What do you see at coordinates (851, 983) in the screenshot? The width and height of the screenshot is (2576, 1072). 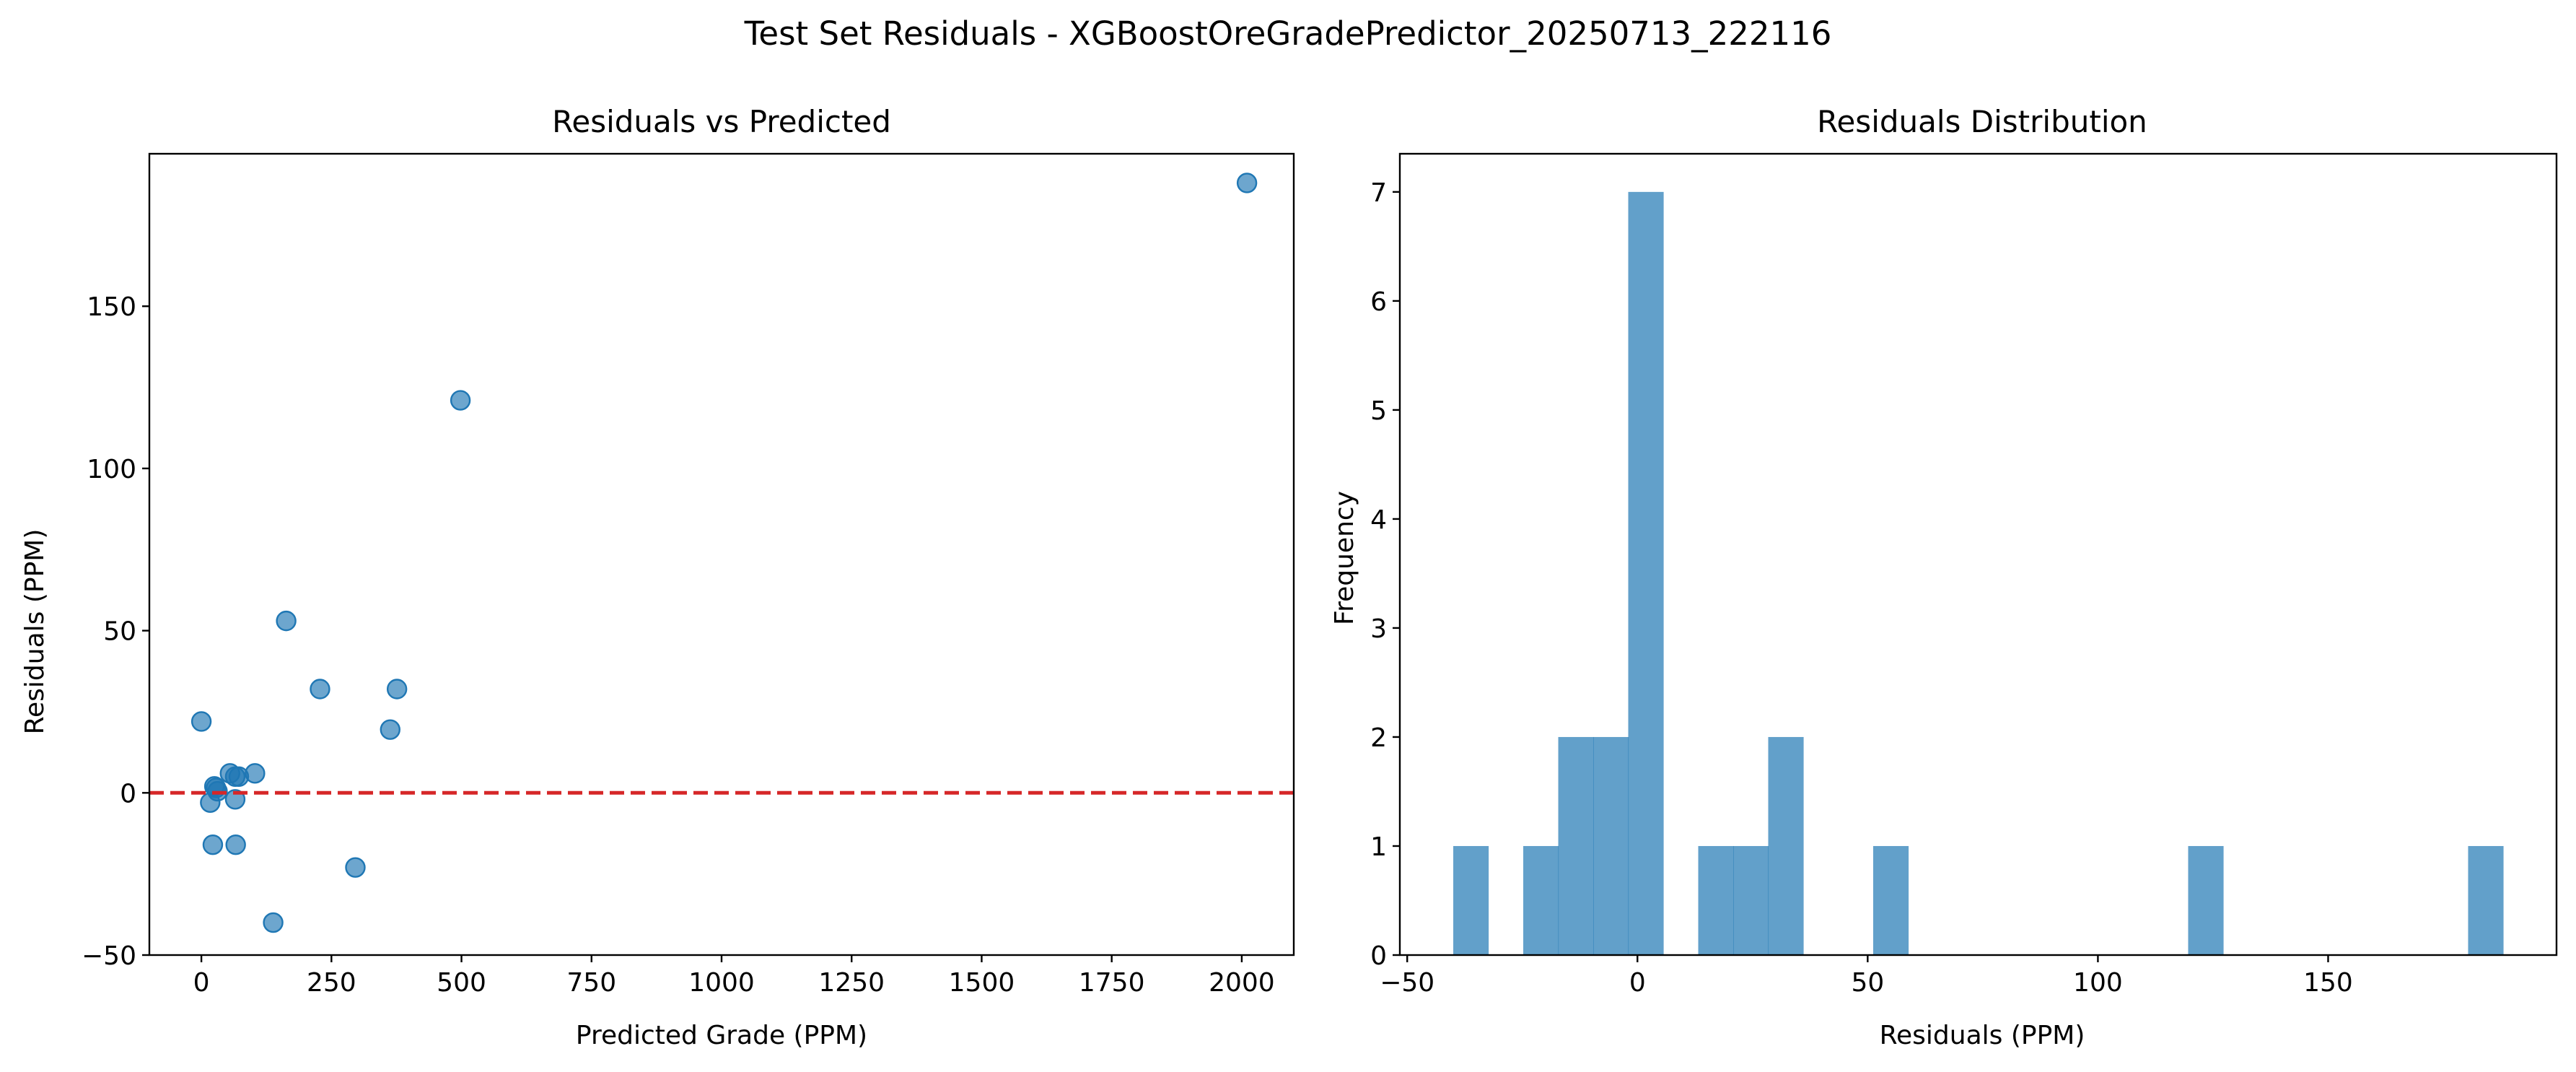 I see `scatter-x-tick-label: 1250` at bounding box center [851, 983].